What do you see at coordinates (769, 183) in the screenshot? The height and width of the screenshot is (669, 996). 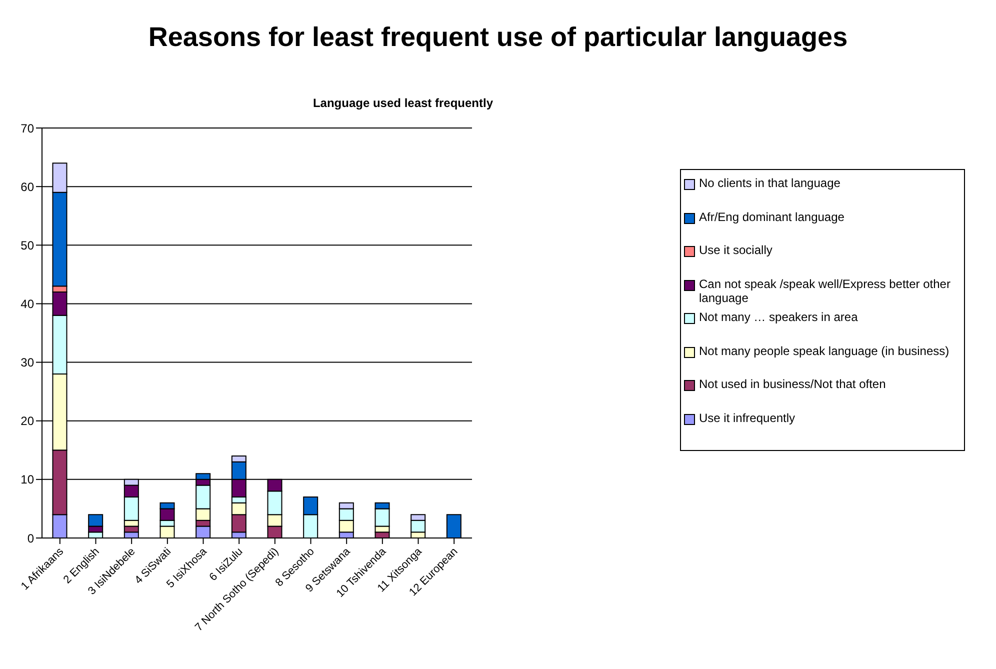 I see `legend-label: No clients in that language` at bounding box center [769, 183].